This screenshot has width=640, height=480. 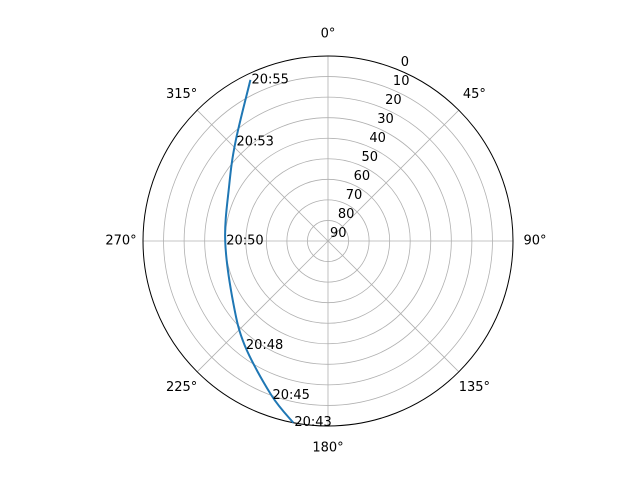 What do you see at coordinates (328, 34) in the screenshot?
I see `angular-tick-label: 0°` at bounding box center [328, 34].